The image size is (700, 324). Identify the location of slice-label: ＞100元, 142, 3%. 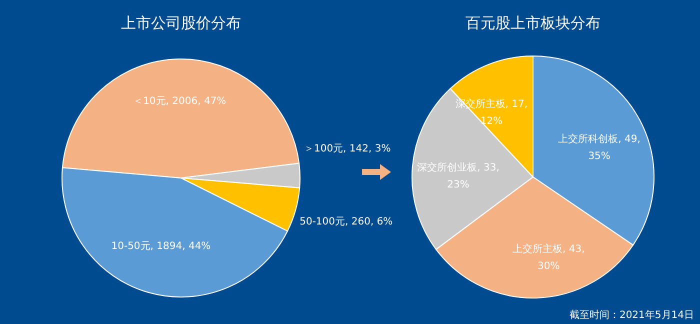
(347, 148).